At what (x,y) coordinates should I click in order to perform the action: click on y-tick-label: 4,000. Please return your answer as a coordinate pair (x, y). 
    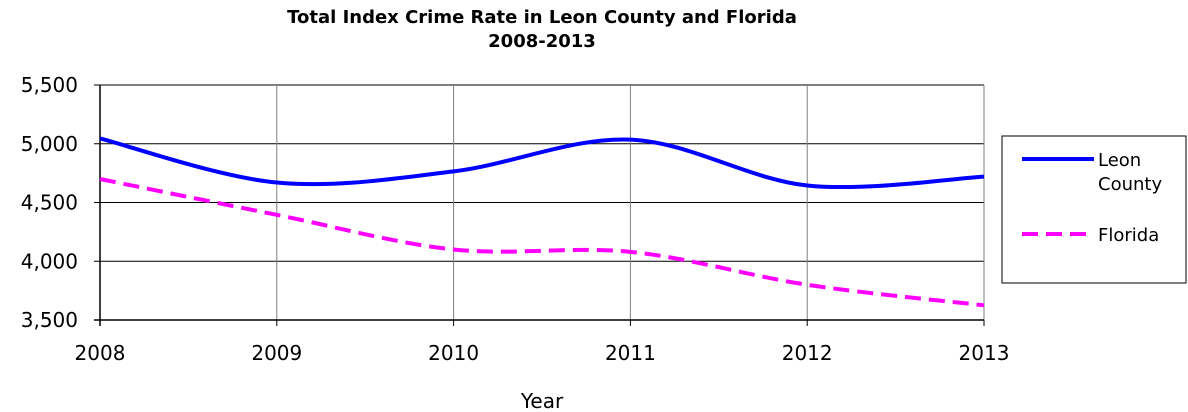
    Looking at the image, I should click on (49, 261).